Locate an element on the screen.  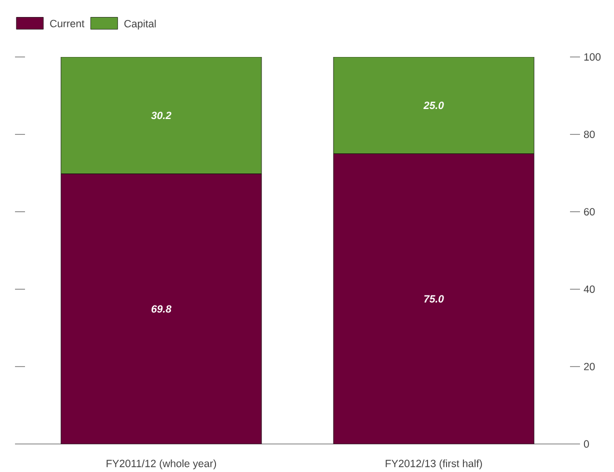
x-tick-label: FY2011/12 (whole year) is located at coordinates (161, 465).